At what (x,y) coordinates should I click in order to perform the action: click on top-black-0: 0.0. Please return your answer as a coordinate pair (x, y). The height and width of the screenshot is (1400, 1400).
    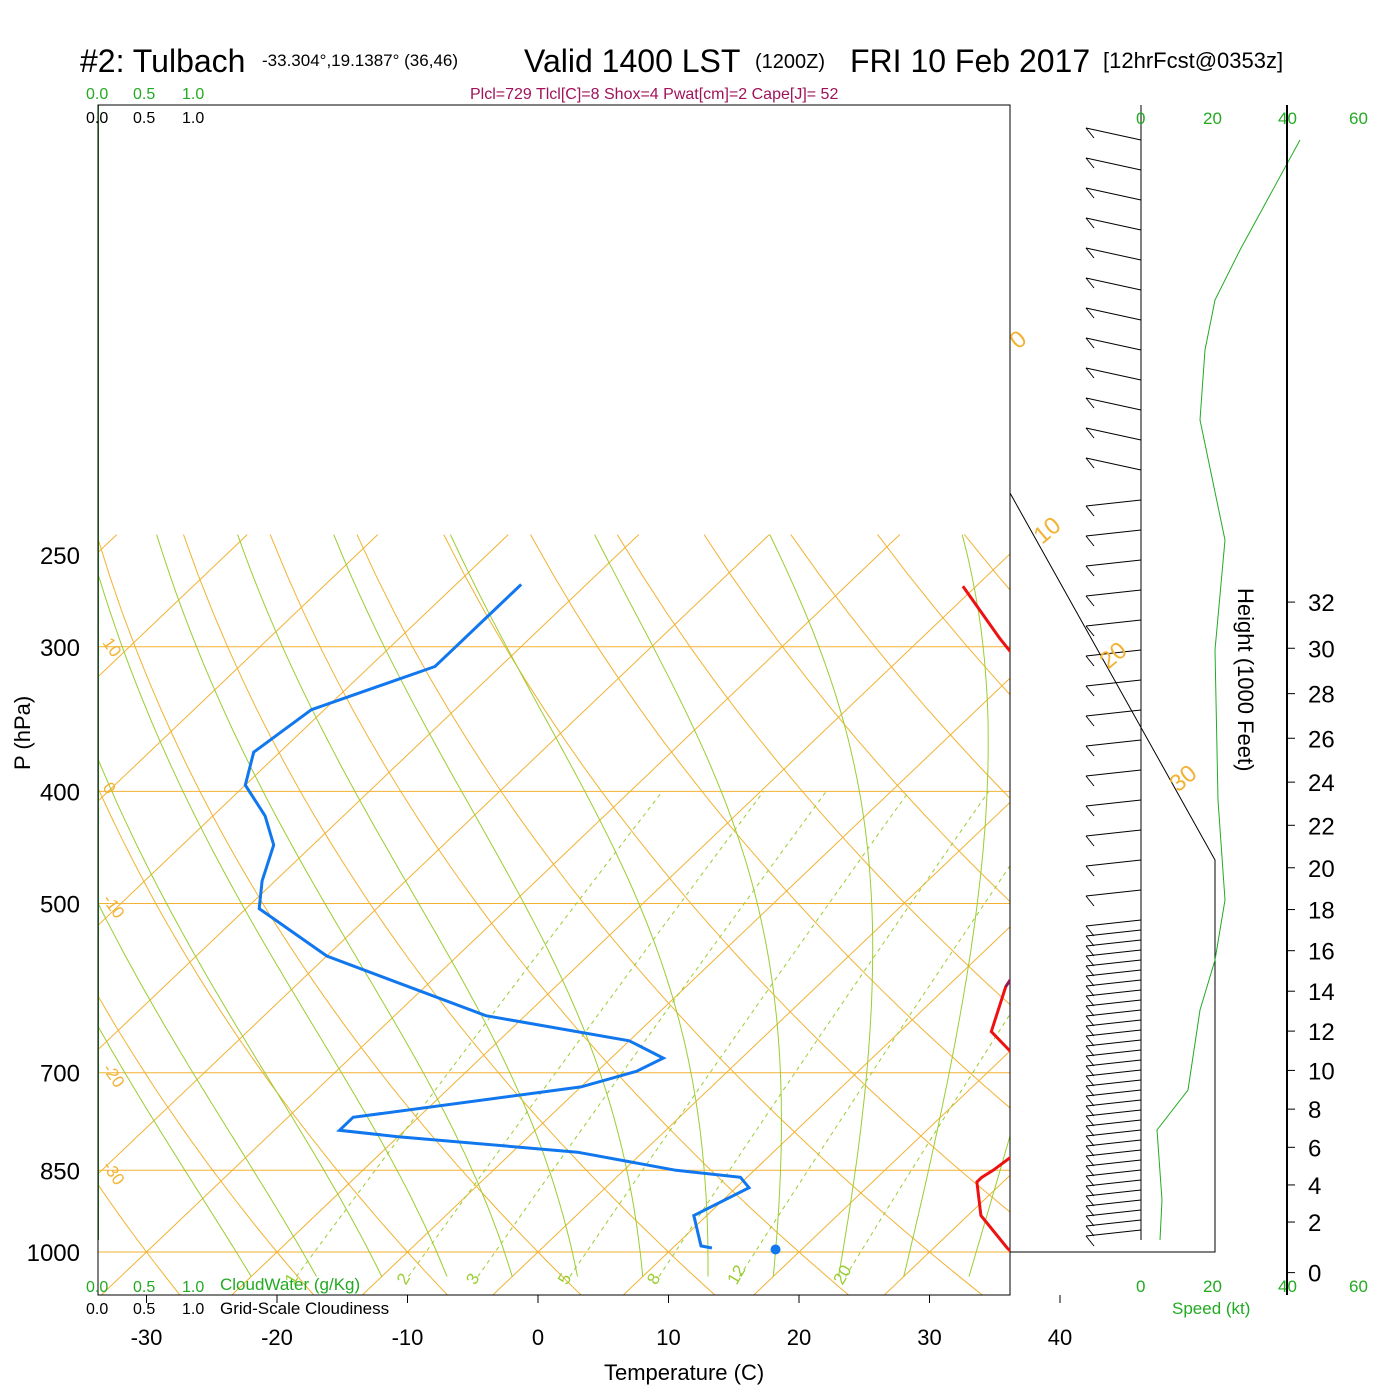
    Looking at the image, I should click on (97, 118).